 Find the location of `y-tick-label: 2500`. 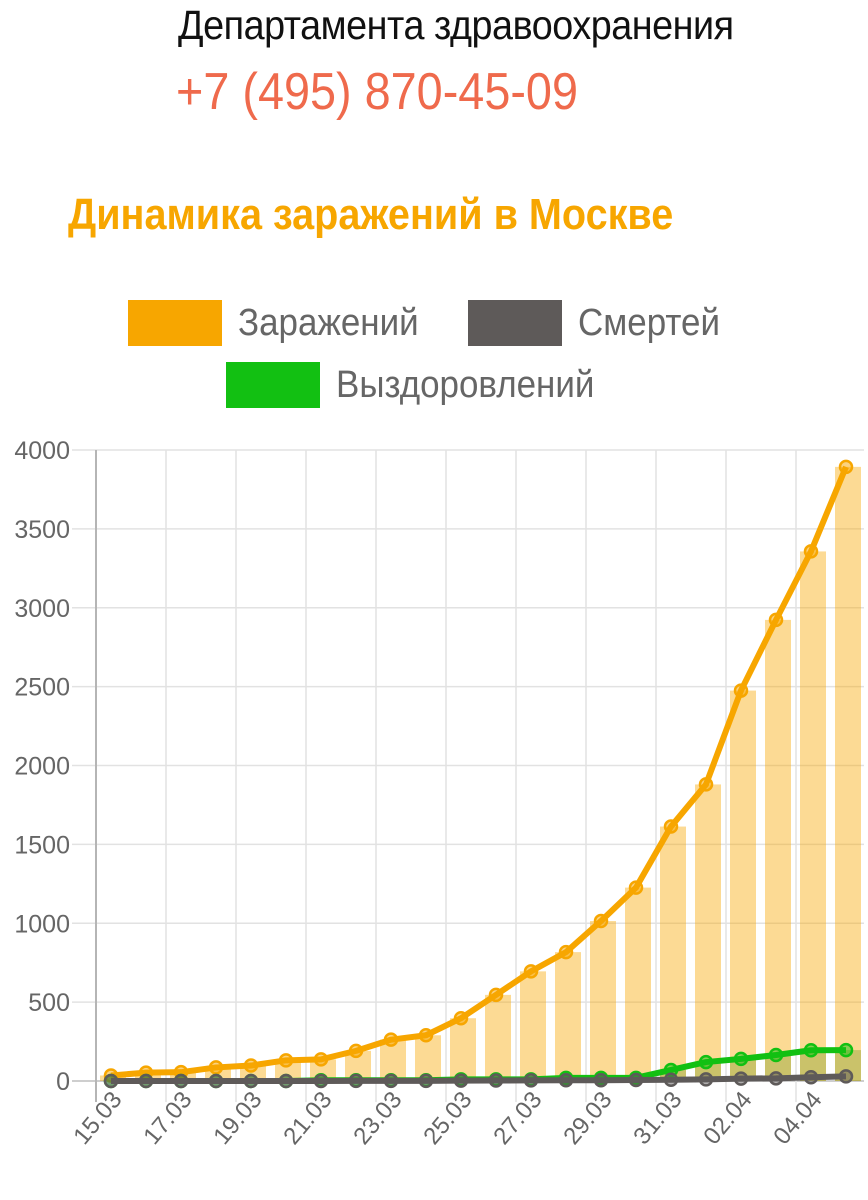

y-tick-label: 2500 is located at coordinates (42, 688).